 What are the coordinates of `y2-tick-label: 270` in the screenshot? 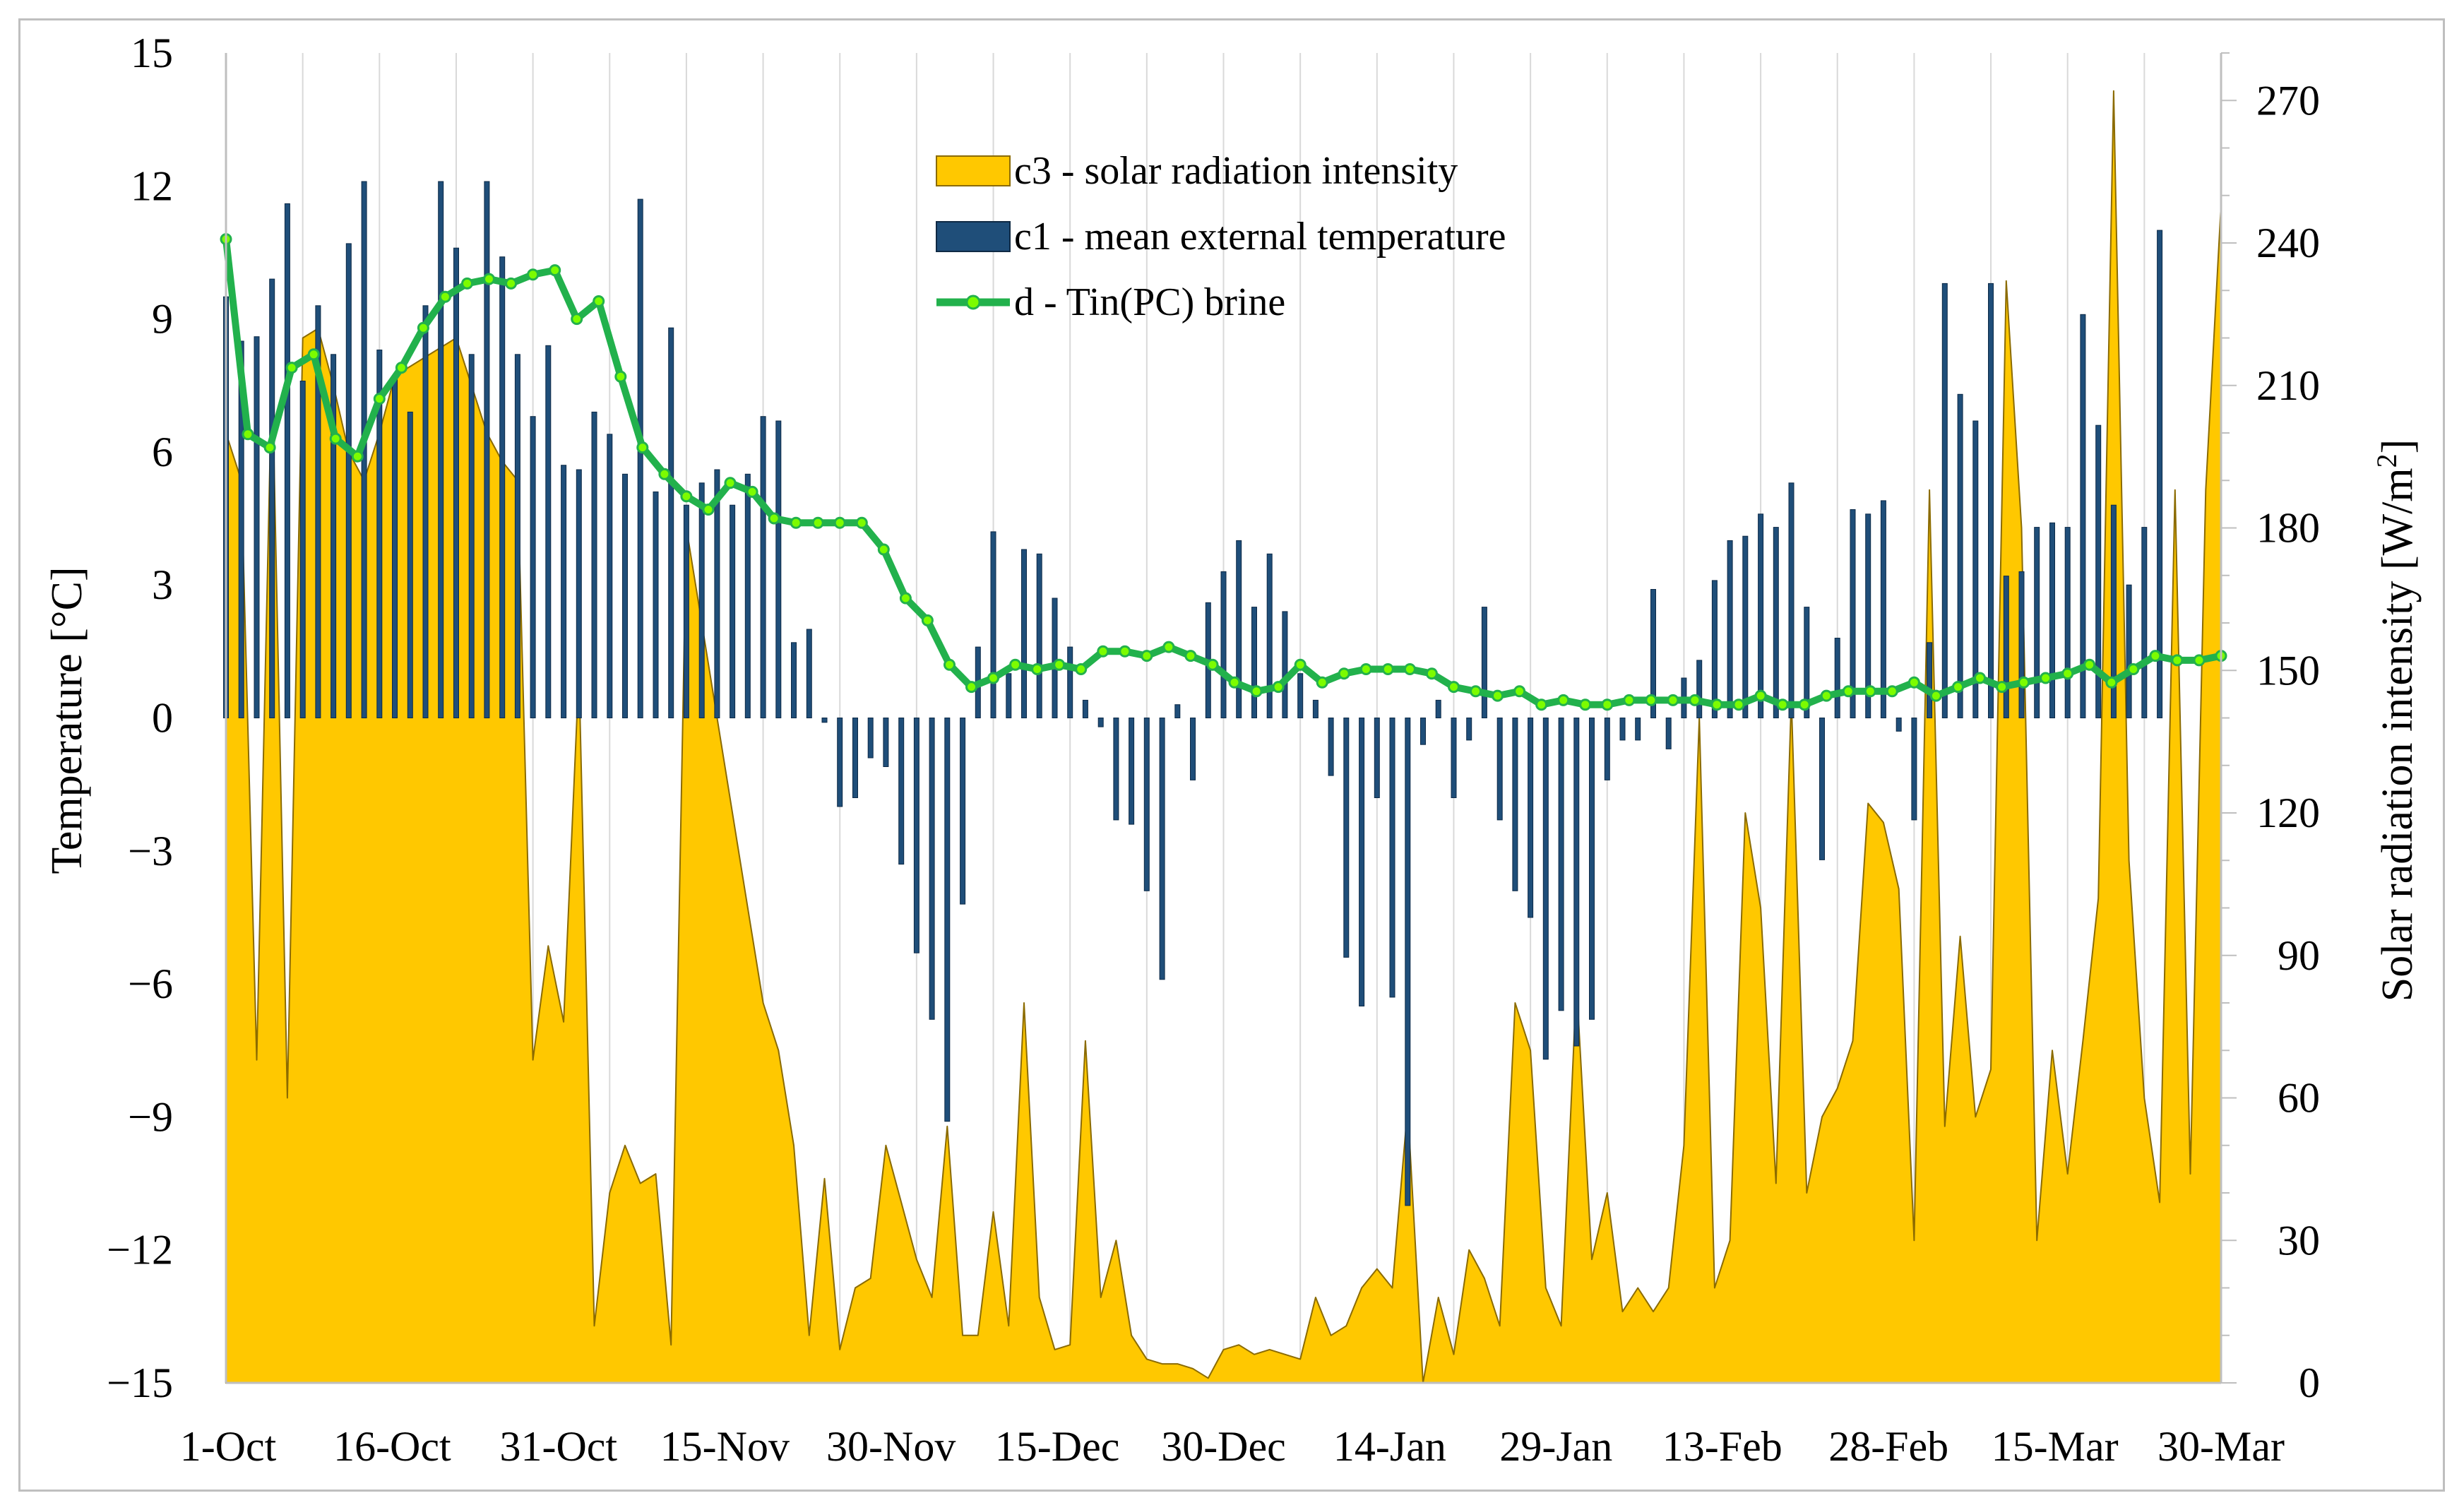 It's located at (2288, 100).